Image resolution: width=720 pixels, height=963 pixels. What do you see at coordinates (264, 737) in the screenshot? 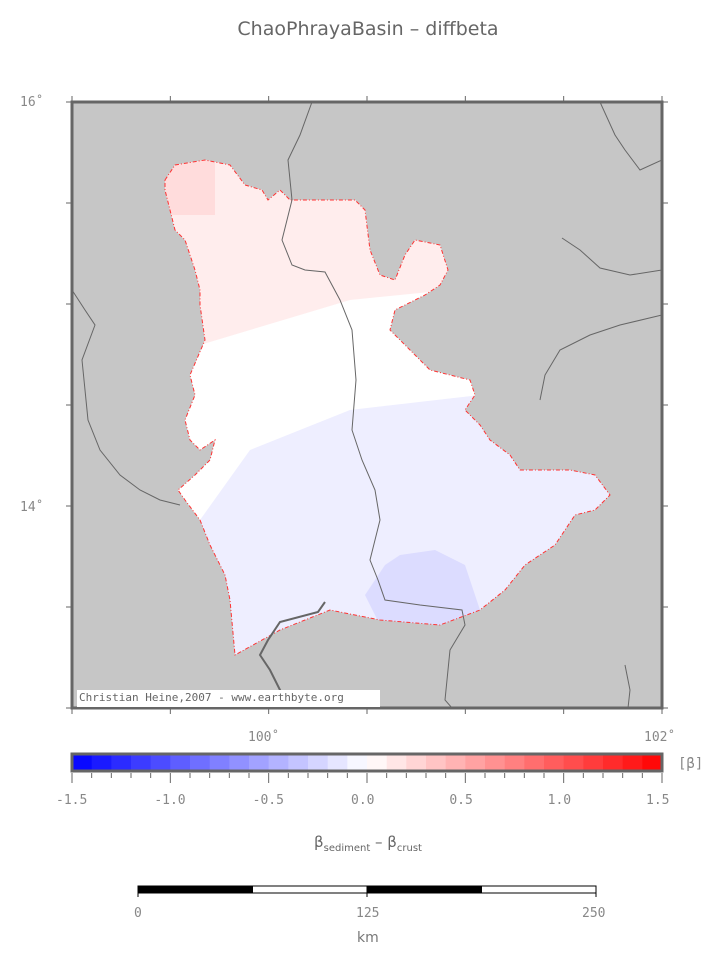
I see `lon-label-100: 100˚` at bounding box center [264, 737].